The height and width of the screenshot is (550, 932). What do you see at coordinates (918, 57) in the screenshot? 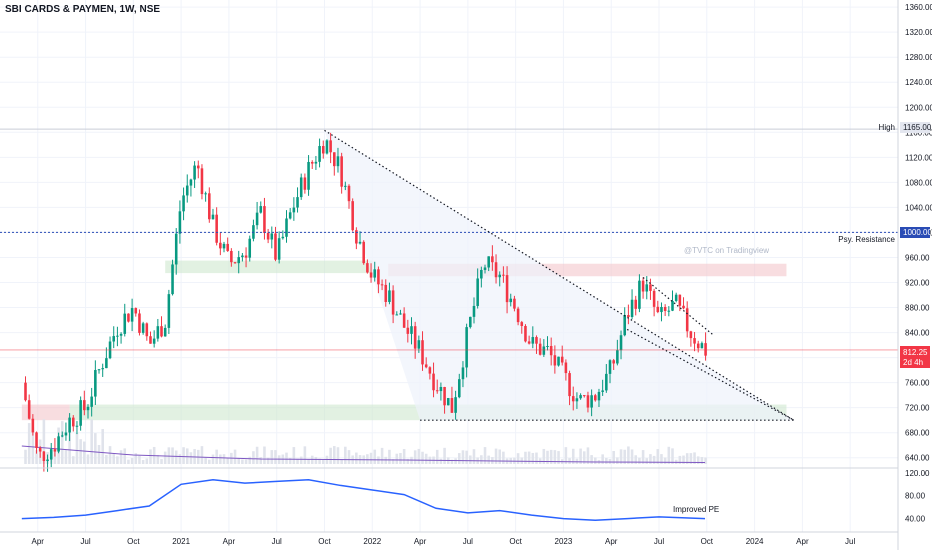
I see `price-tick-label: 1280.00` at bounding box center [918, 57].